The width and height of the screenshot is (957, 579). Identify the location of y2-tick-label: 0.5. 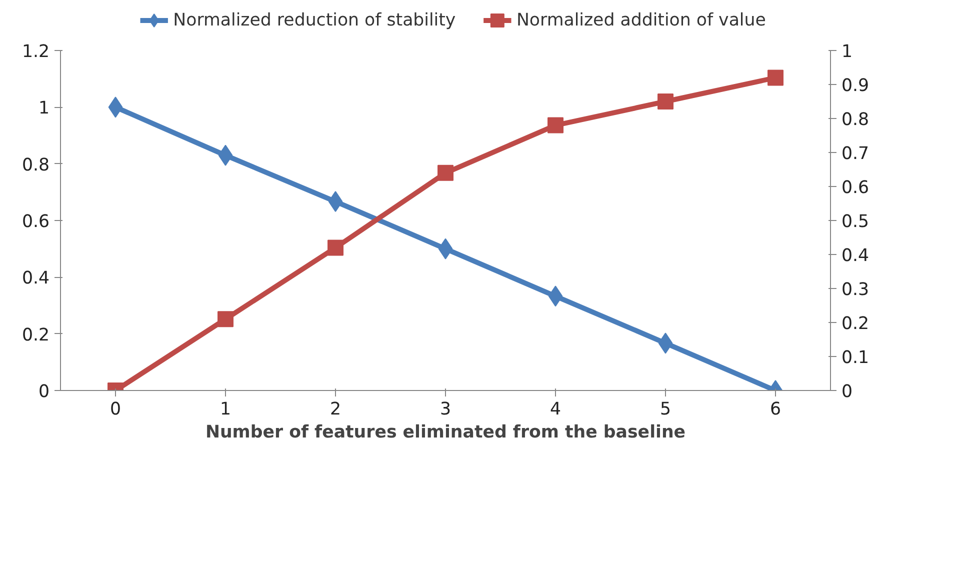
(856, 222).